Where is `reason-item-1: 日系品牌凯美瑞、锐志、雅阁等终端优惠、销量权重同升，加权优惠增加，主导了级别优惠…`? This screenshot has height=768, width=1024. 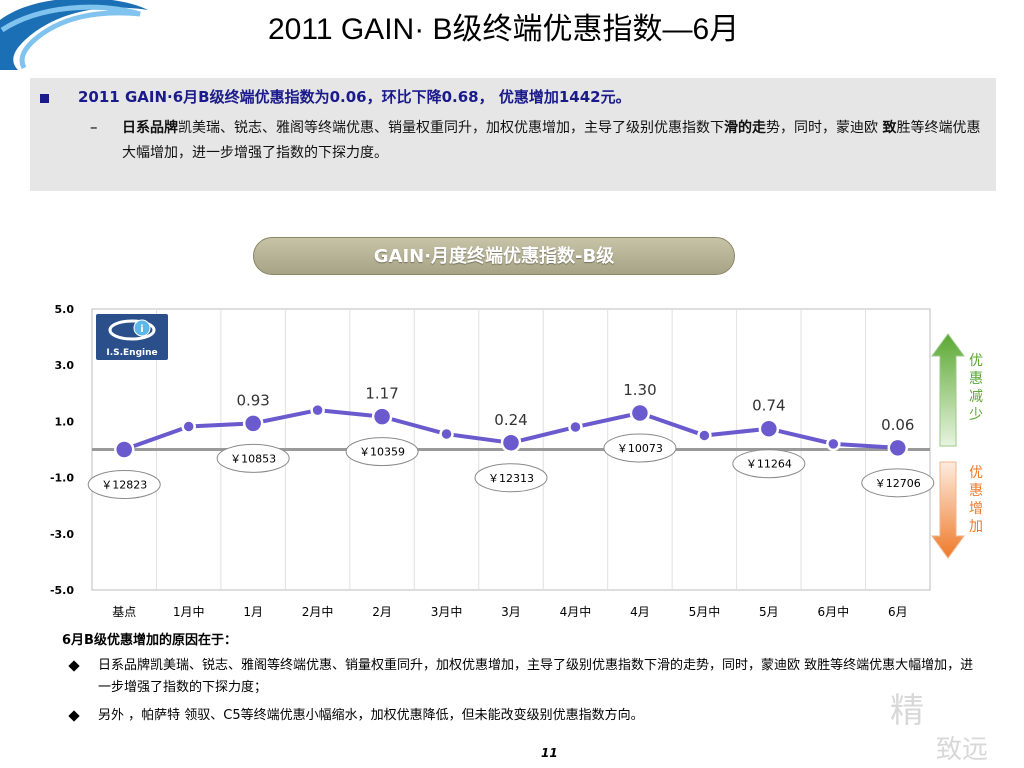
reason-item-1: 日系品牌凯美瑞、锐志、雅阁等终端优惠、销量权重同升，加权优惠增加，主导了级别优惠… is located at coordinates (536, 676).